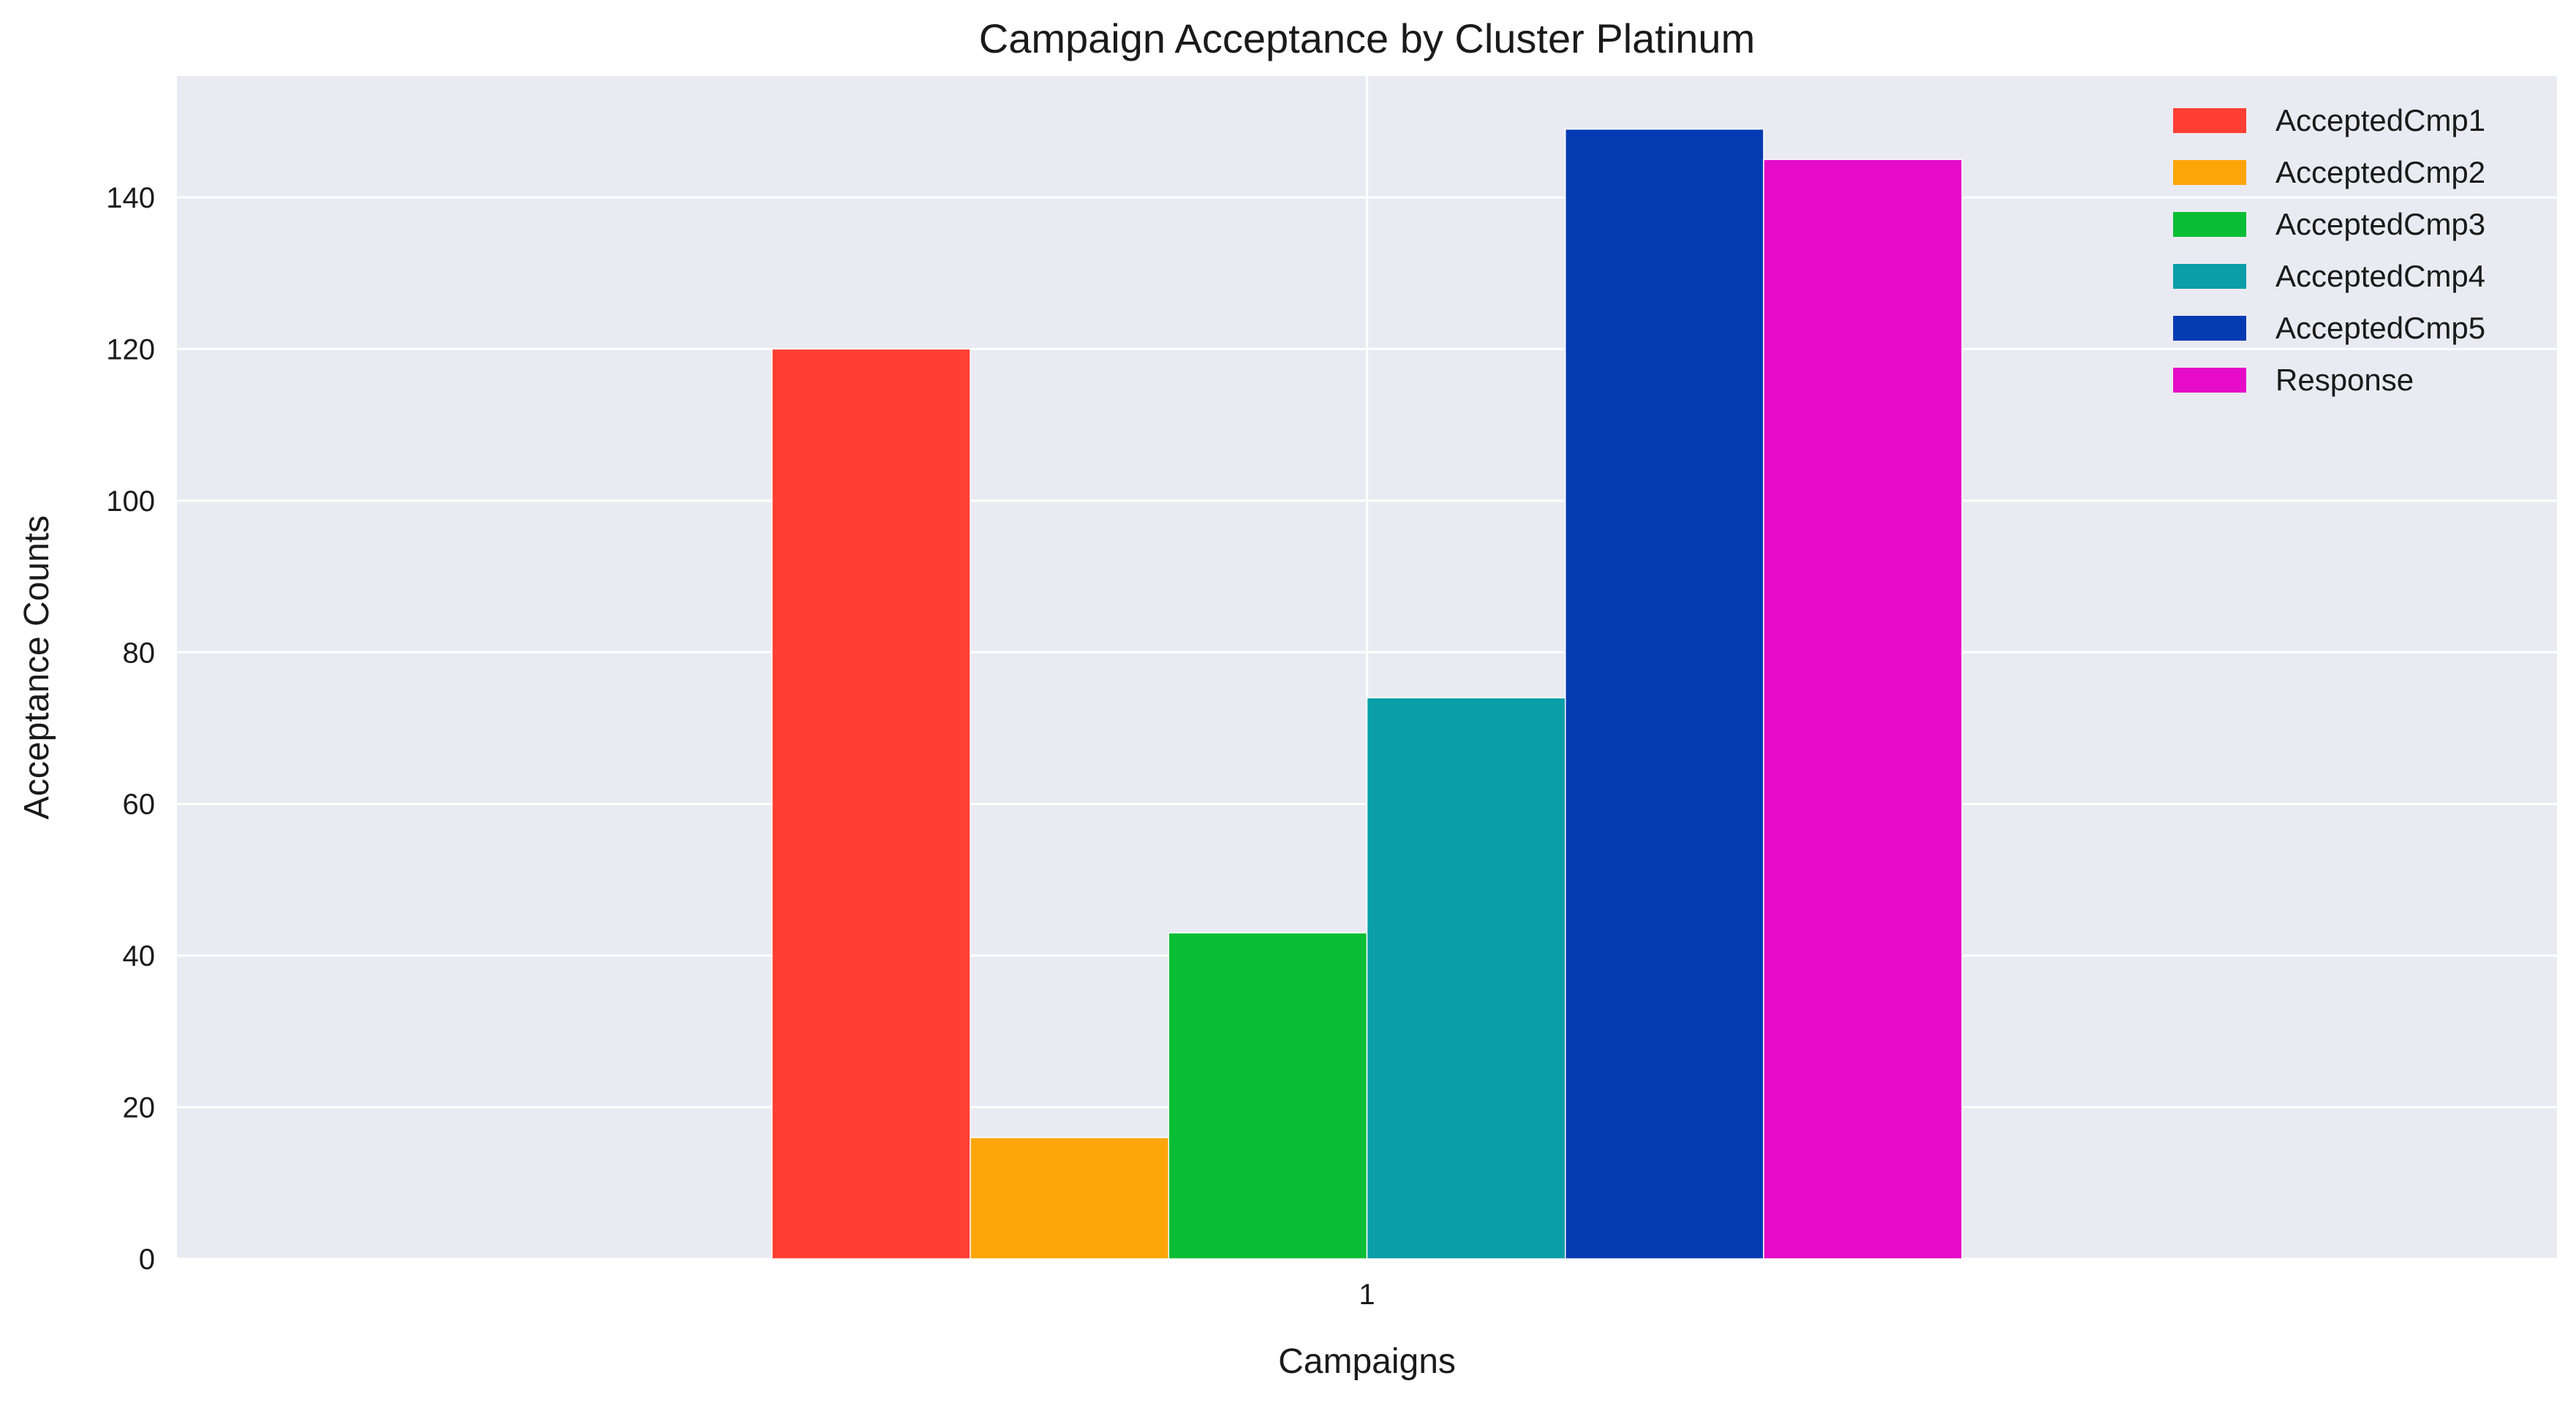 Image resolution: width=2576 pixels, height=1408 pixels. What do you see at coordinates (130, 729) in the screenshot?
I see `y-axis-ticks: 0 20 40 60 80 100 120 140` at bounding box center [130, 729].